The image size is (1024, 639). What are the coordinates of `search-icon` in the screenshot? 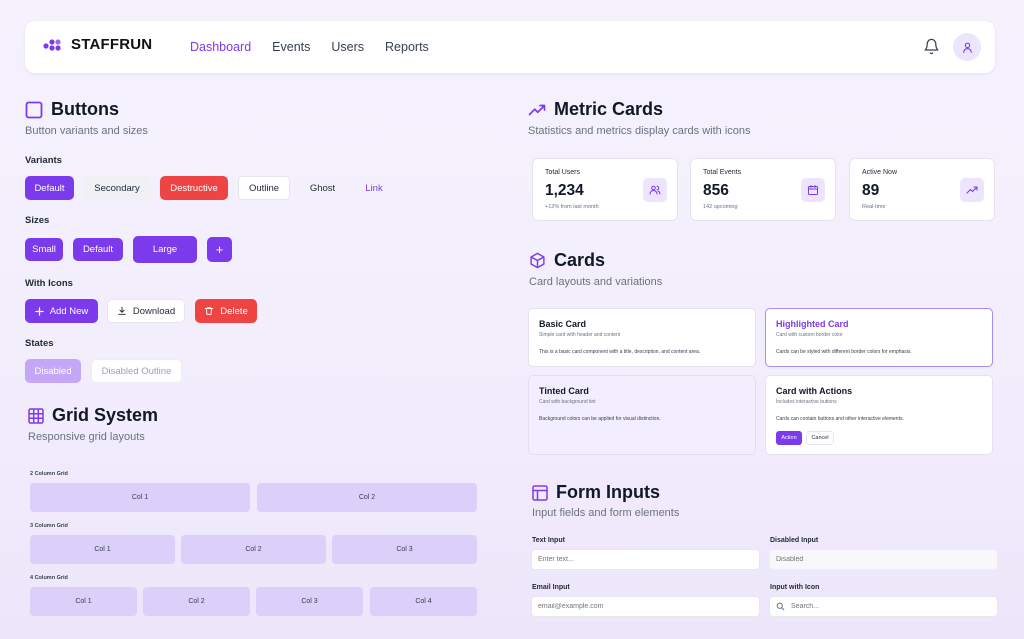 It's located at (780, 606).